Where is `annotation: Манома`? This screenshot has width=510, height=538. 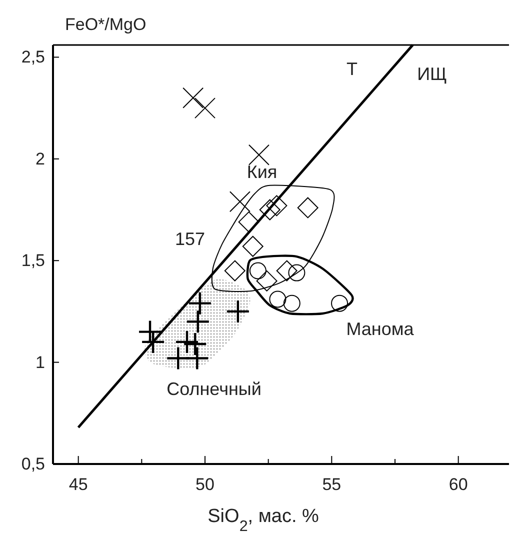
annotation: Манома is located at coordinates (380, 329).